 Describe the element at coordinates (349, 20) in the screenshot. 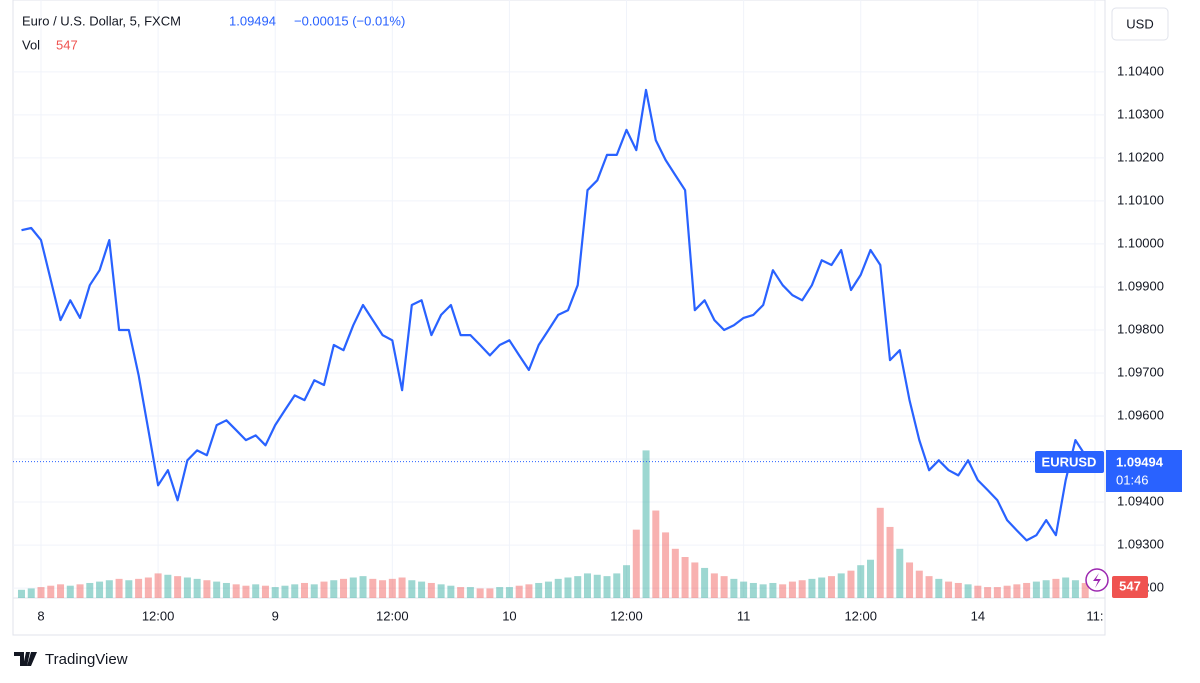

I see `change: −0.00015 (−0.01%)` at that location.